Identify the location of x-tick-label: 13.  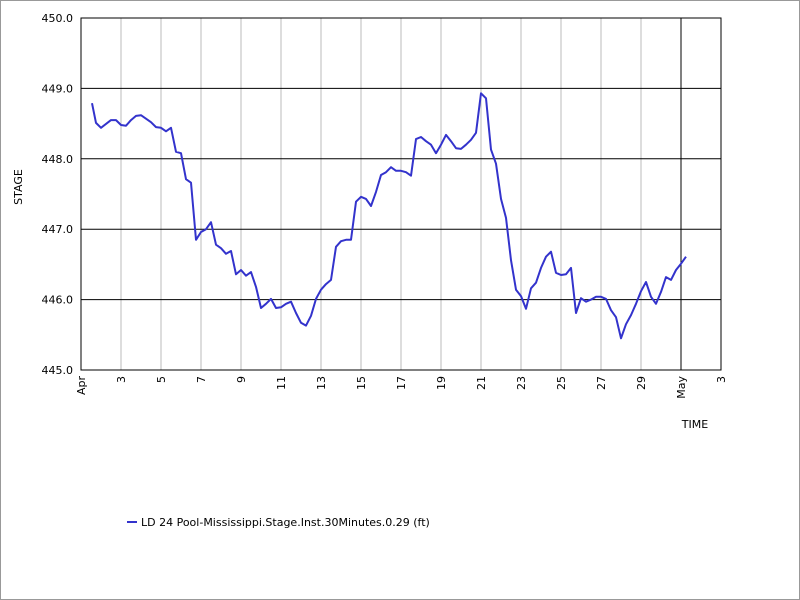
(321, 383).